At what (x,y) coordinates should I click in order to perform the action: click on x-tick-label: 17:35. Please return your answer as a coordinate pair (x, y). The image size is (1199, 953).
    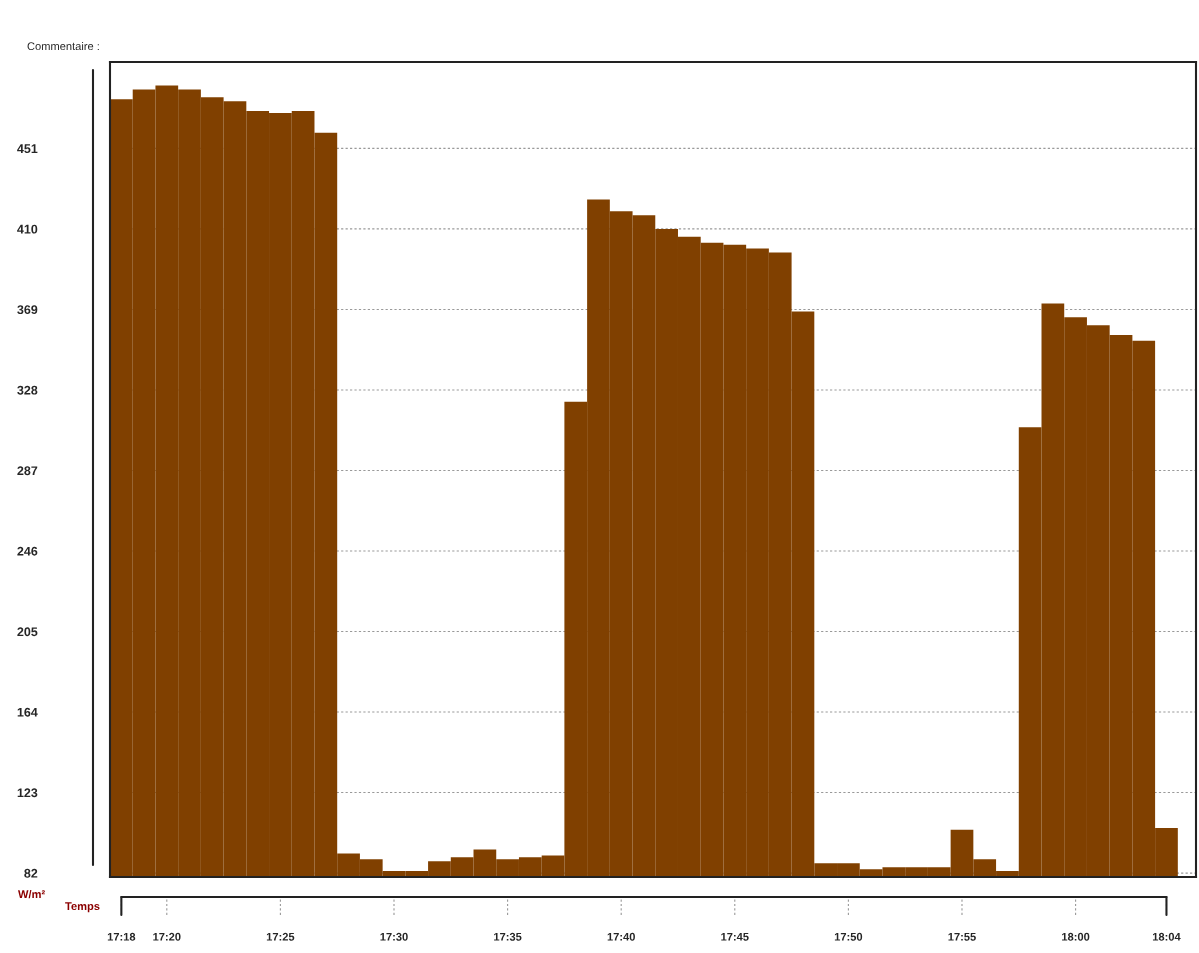
    Looking at the image, I should click on (508, 936).